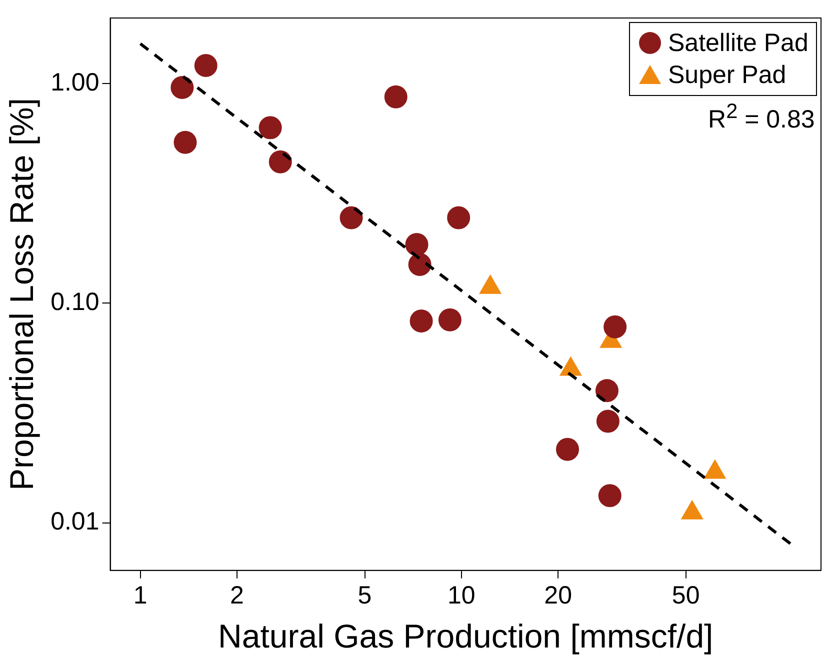  I want to click on y-tick-label: 0.01, so click(75, 522).